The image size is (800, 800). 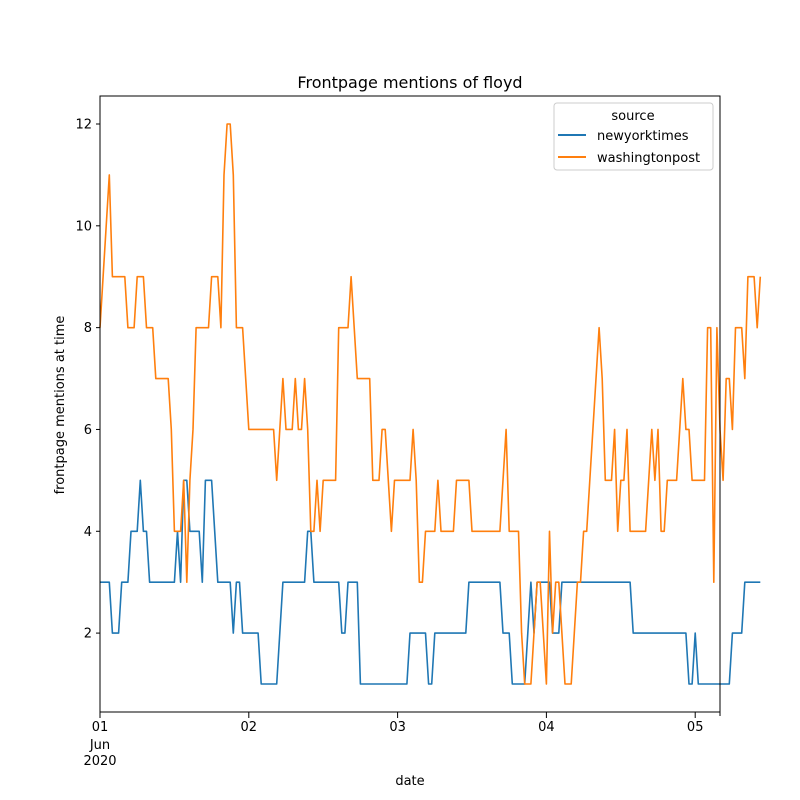 I want to click on y-tick-label: 4, so click(x=88, y=532).